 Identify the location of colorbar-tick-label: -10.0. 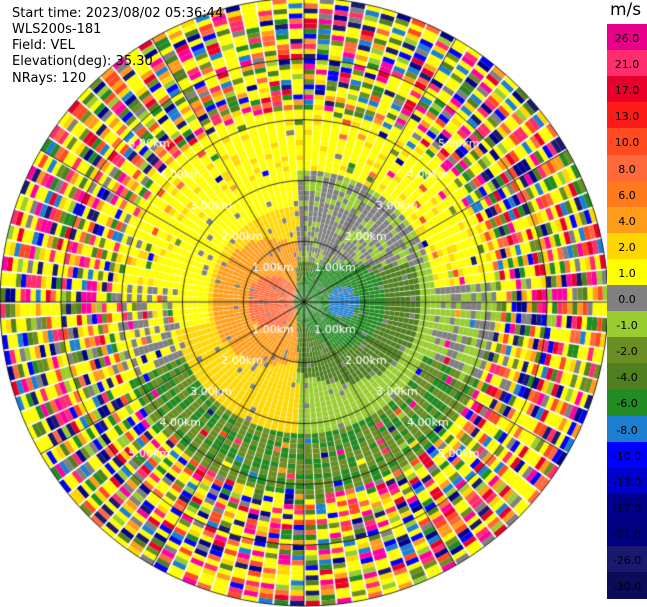
(627, 456).